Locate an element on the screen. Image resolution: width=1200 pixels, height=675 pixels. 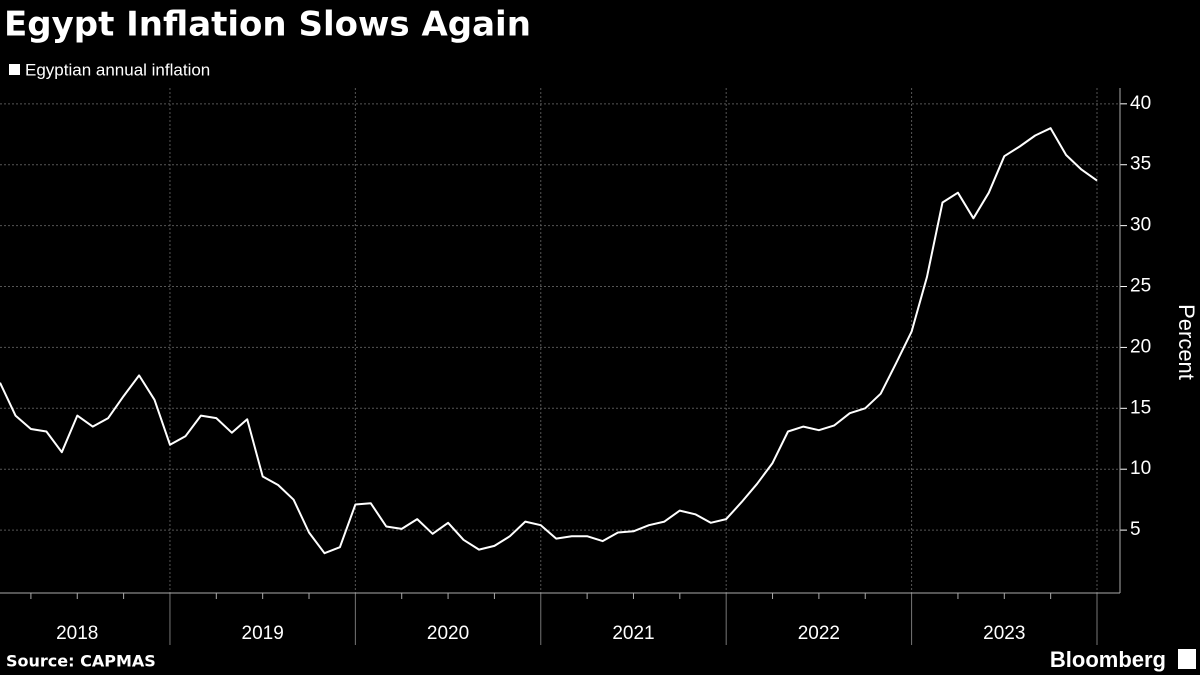
y-tick-label: 30 is located at coordinates (1140, 225).